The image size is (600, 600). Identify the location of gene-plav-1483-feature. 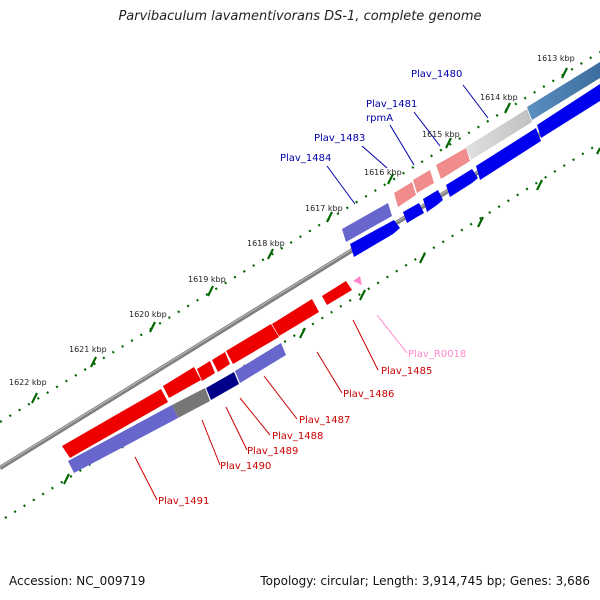
(423, 181).